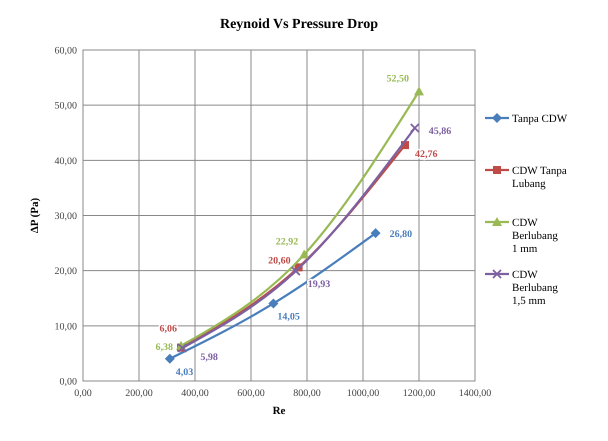 The image size is (608, 441). I want to click on data-label: 52,50, so click(397, 78).